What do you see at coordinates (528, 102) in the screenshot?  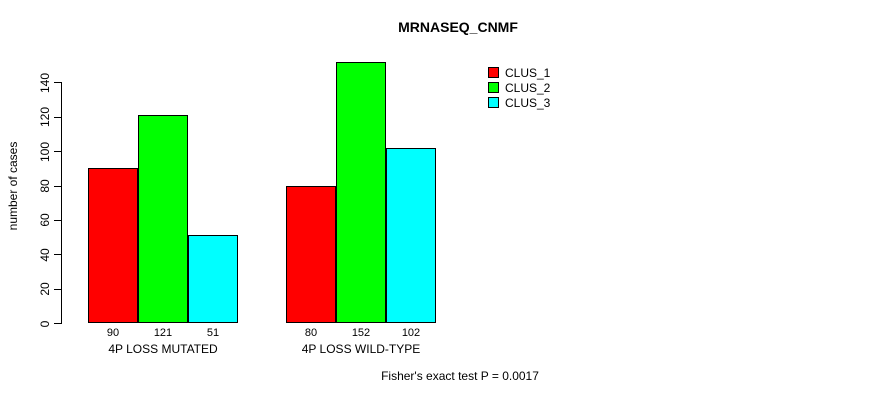 I see `legend-label: CLUS_3` at bounding box center [528, 102].